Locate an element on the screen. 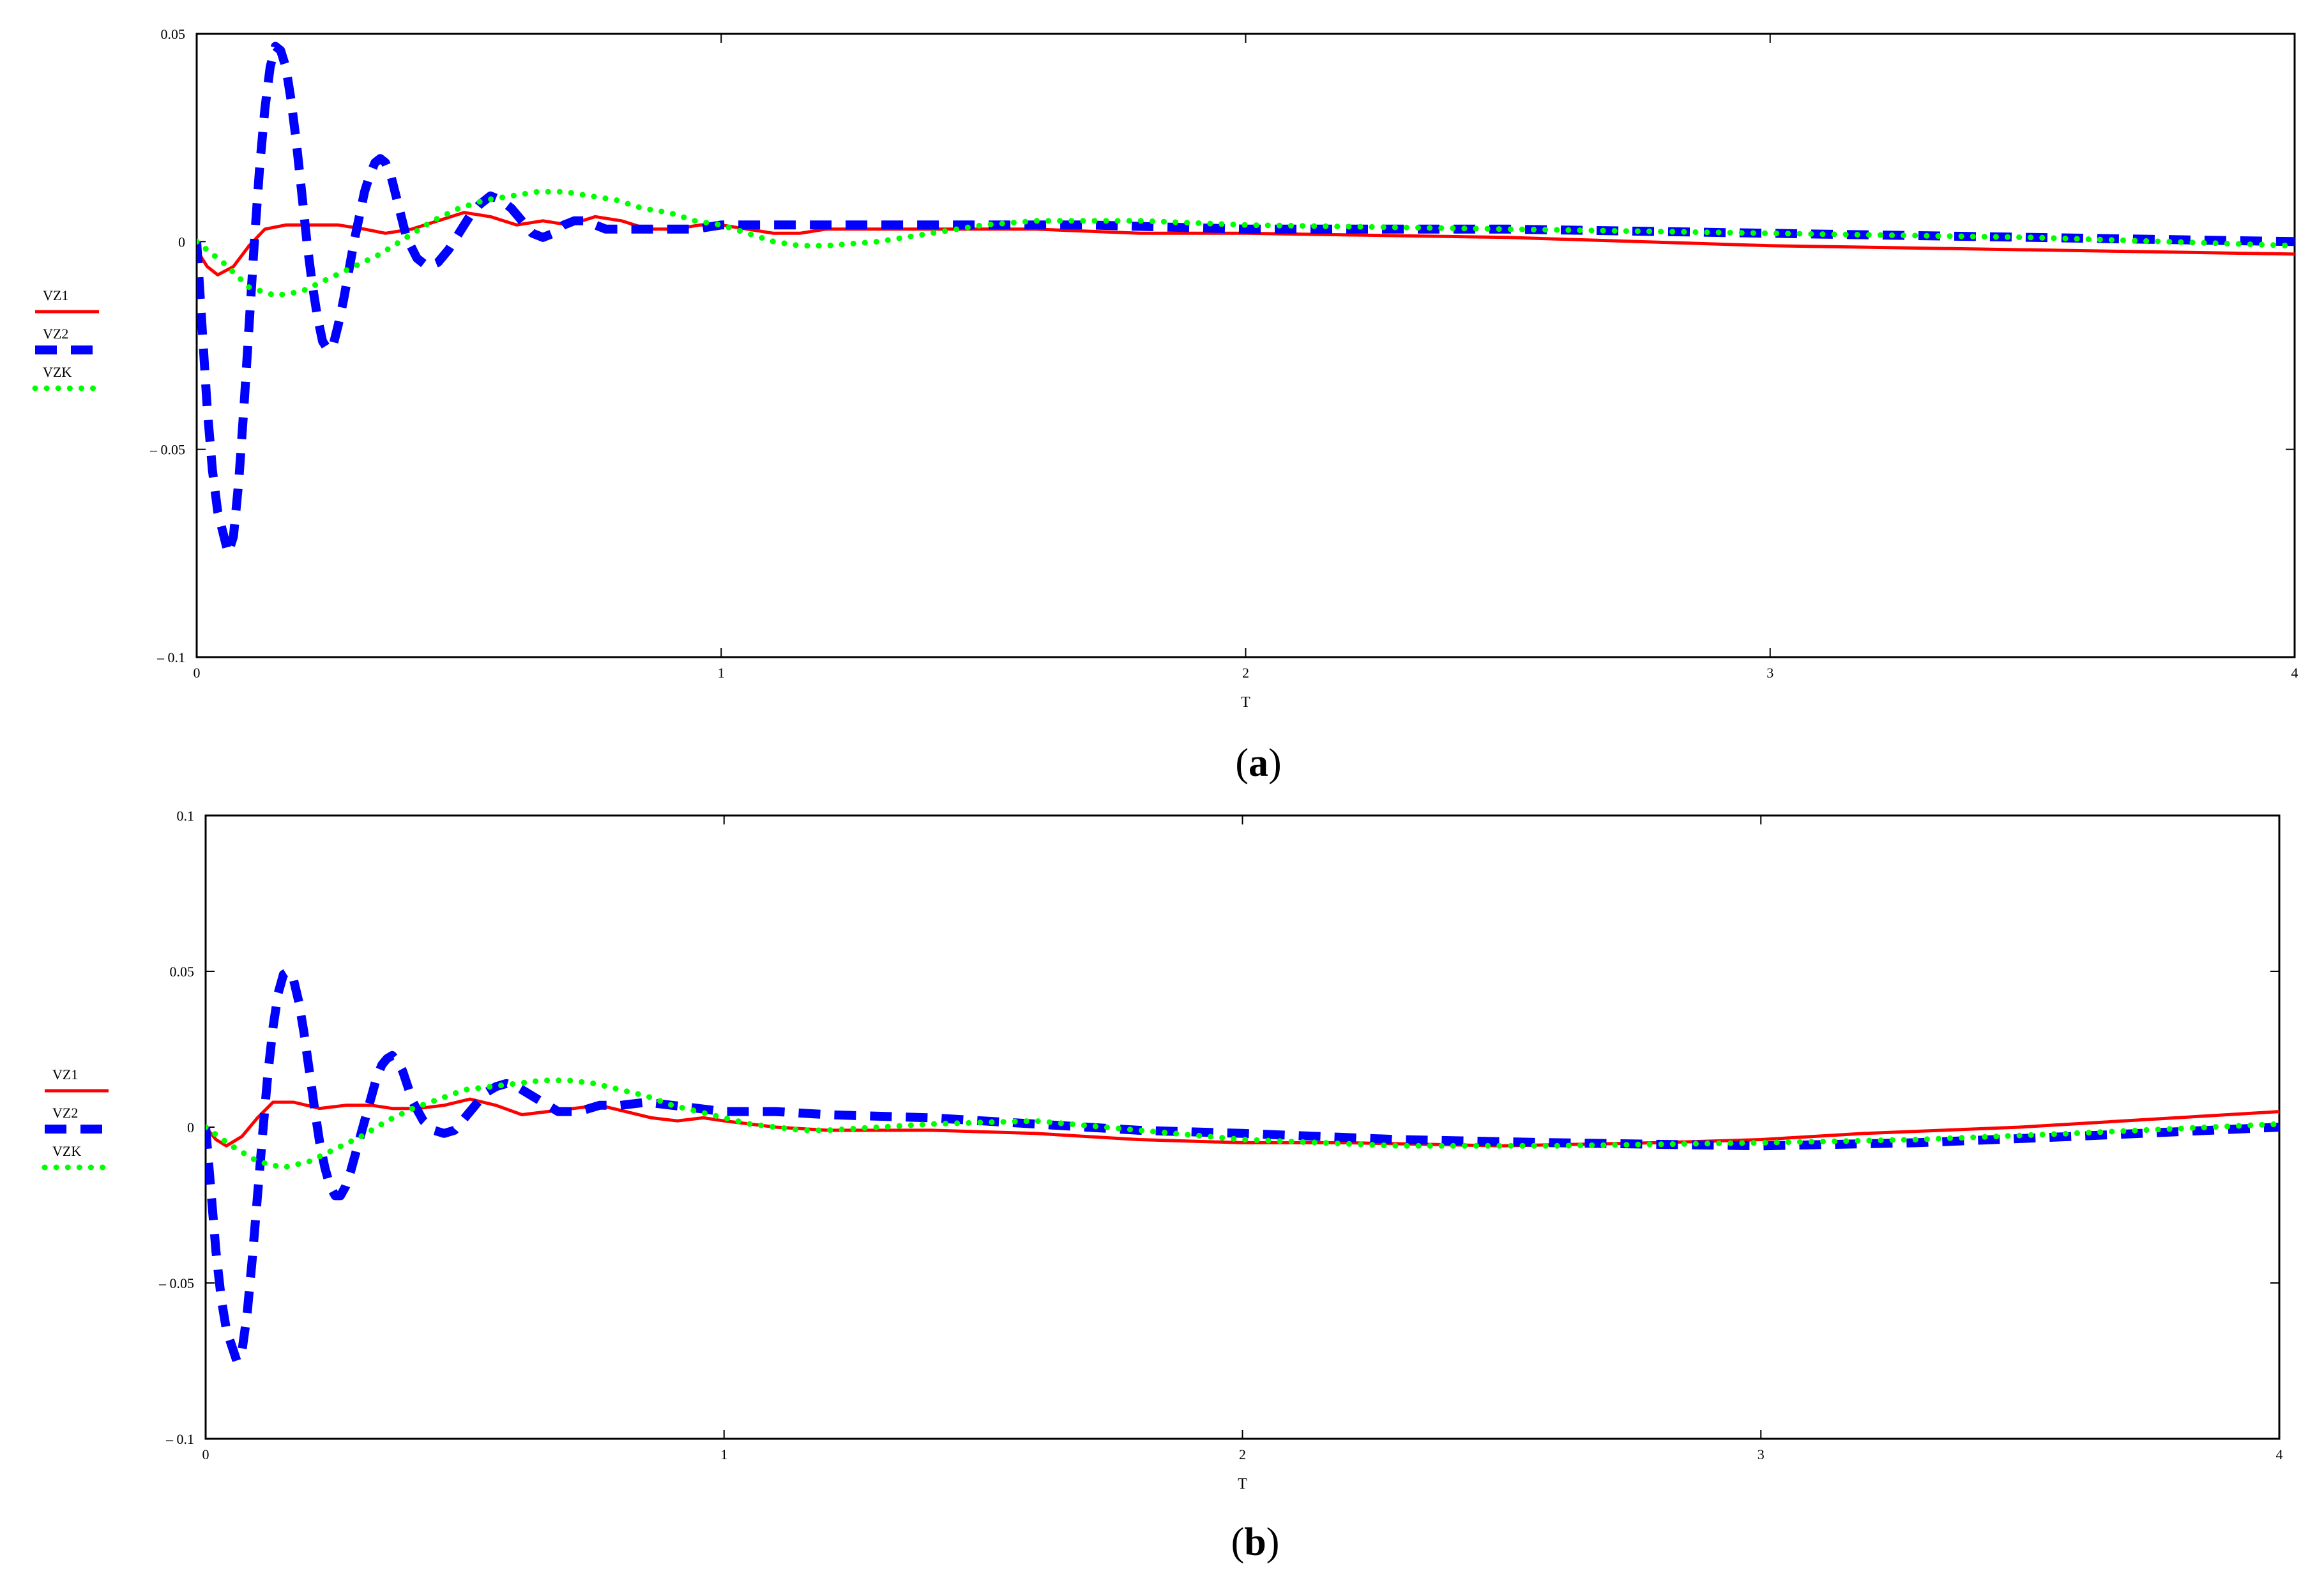 Image resolution: width=2324 pixels, height=1578 pixels. panel-caption: (b) is located at coordinates (1256, 1542).